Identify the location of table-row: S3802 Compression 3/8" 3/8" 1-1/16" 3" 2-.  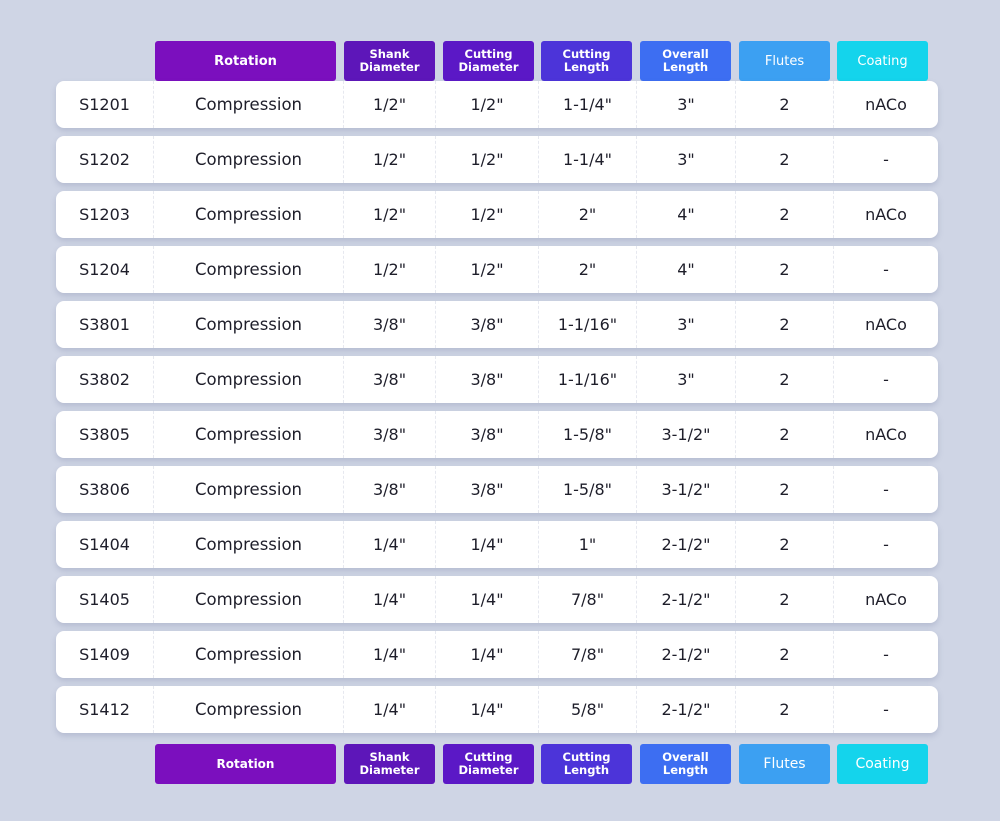
(497, 379).